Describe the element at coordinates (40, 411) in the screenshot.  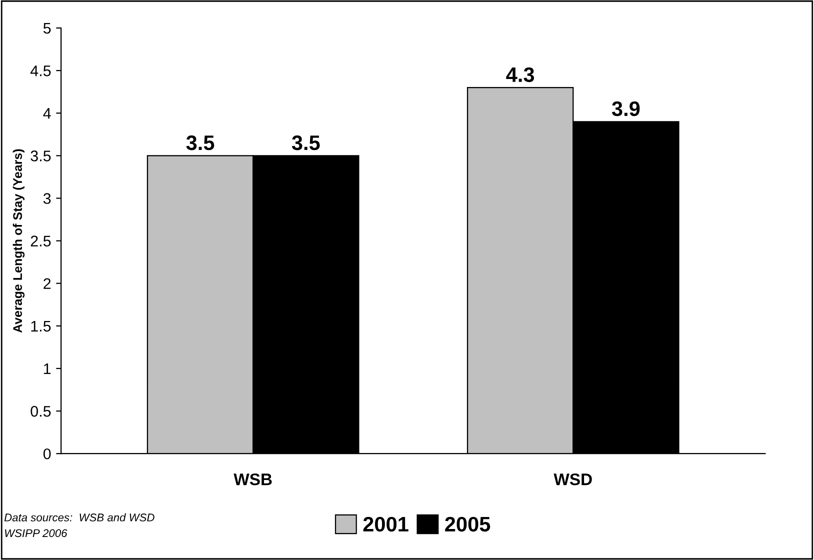
I see `y-tick-label: 0.5` at that location.